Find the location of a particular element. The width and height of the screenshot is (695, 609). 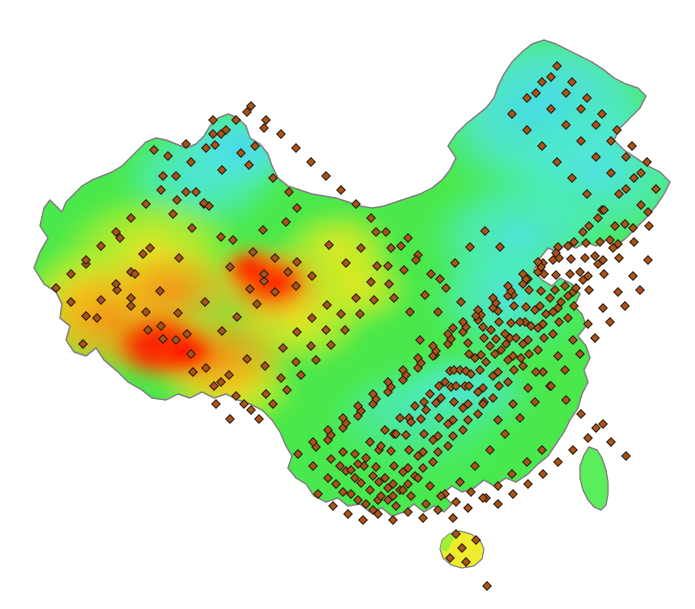

taiwan-island is located at coordinates (594, 478).